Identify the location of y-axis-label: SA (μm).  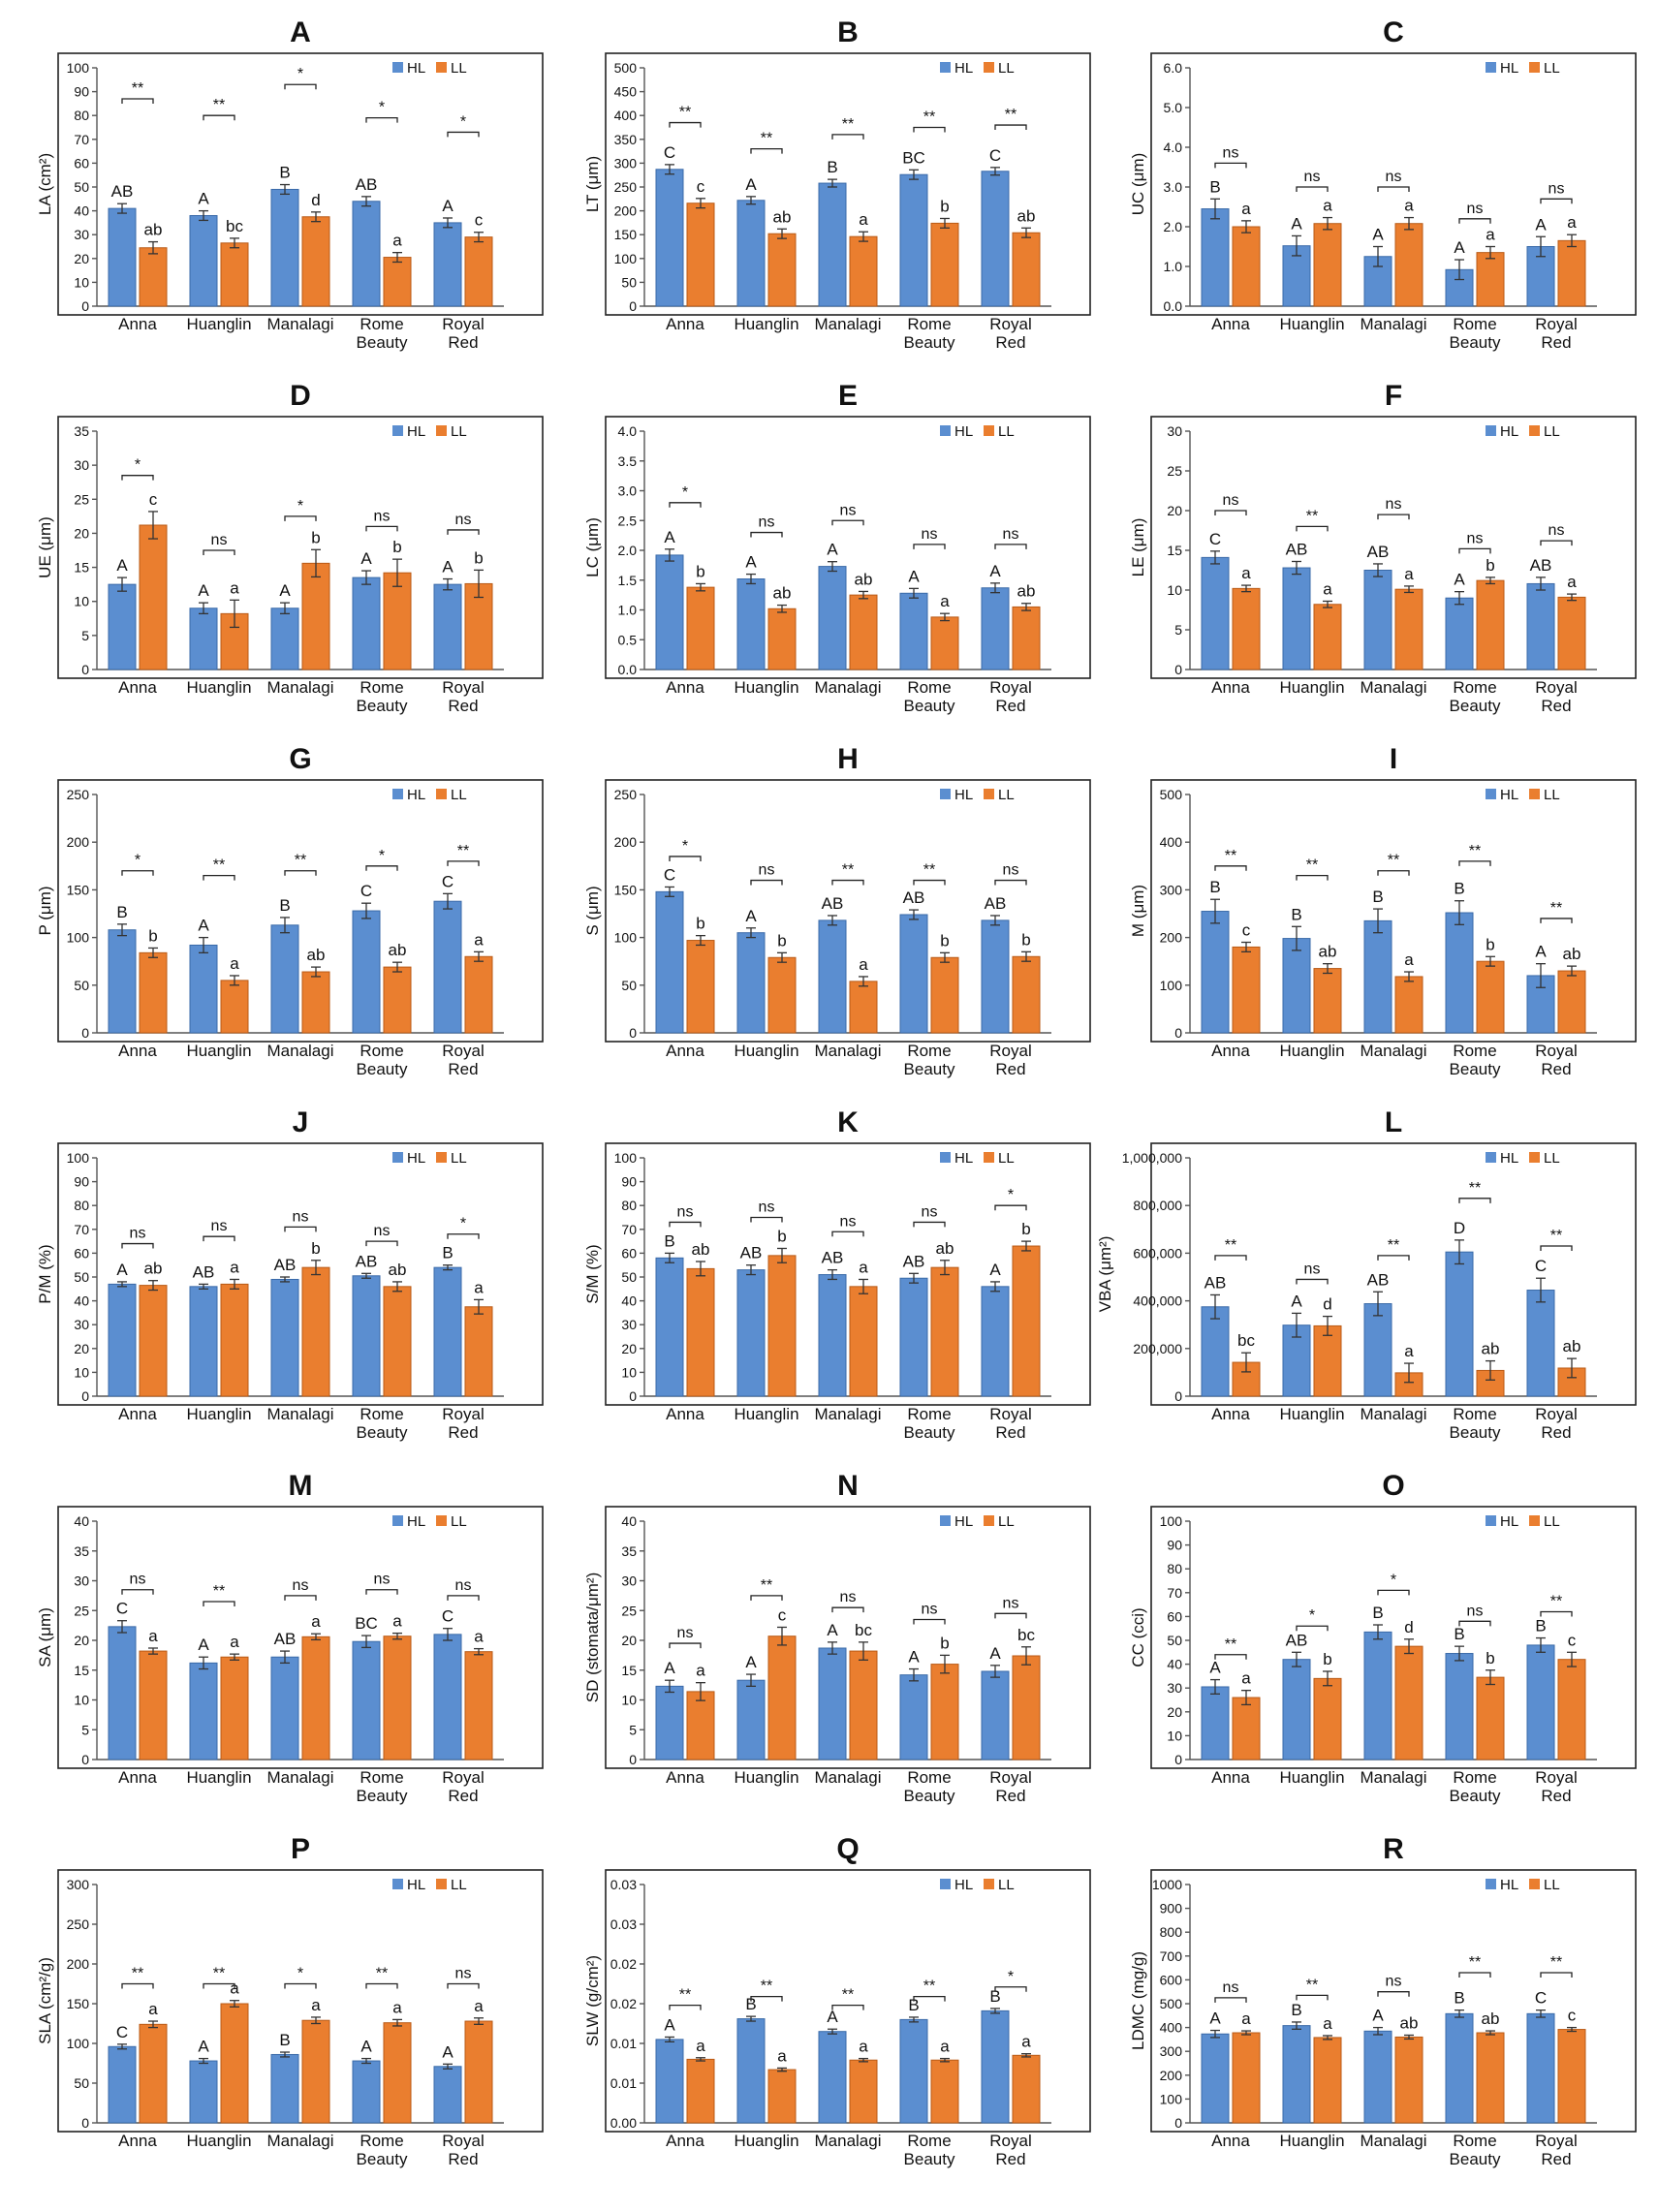
(45, 1637).